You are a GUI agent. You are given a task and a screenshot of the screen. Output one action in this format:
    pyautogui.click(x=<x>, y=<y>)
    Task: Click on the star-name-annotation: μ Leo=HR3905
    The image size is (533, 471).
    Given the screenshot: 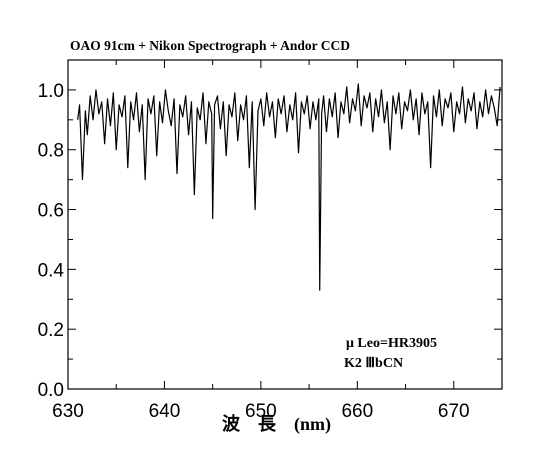 What is the action you would take?
    pyautogui.click(x=391, y=343)
    